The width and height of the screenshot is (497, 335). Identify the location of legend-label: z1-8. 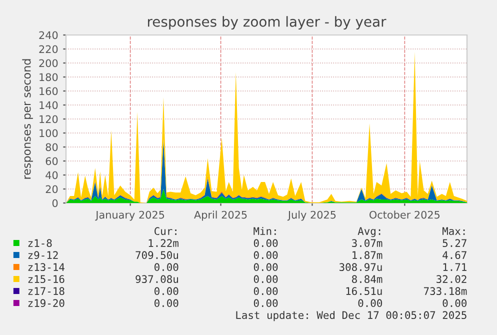
(40, 243).